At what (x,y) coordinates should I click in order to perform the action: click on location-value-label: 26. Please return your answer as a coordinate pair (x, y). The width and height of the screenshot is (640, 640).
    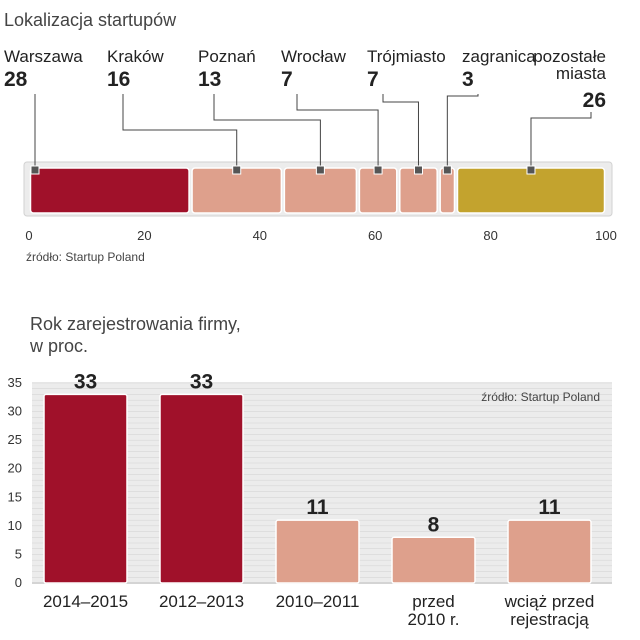
    Looking at the image, I should click on (594, 100).